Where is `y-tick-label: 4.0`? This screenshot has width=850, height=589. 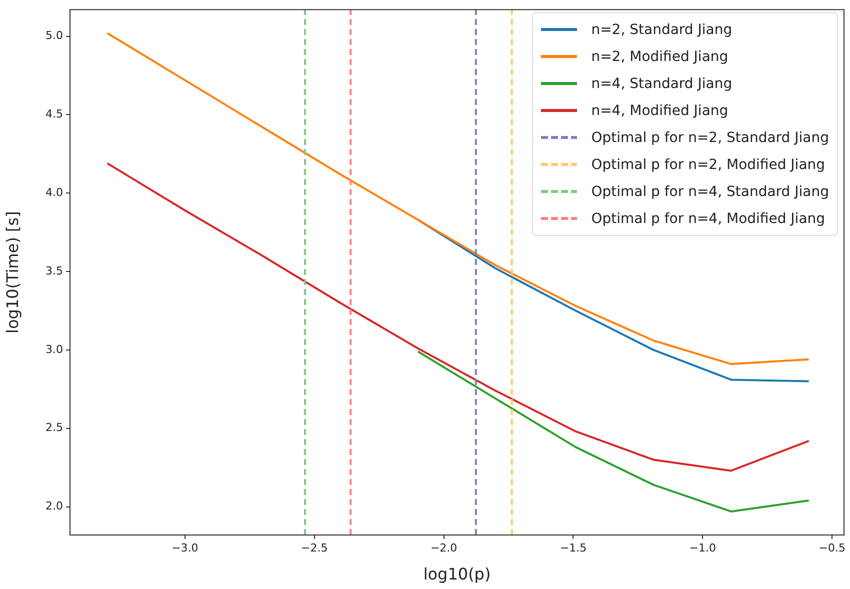 y-tick-label: 4.0 is located at coordinates (54, 192).